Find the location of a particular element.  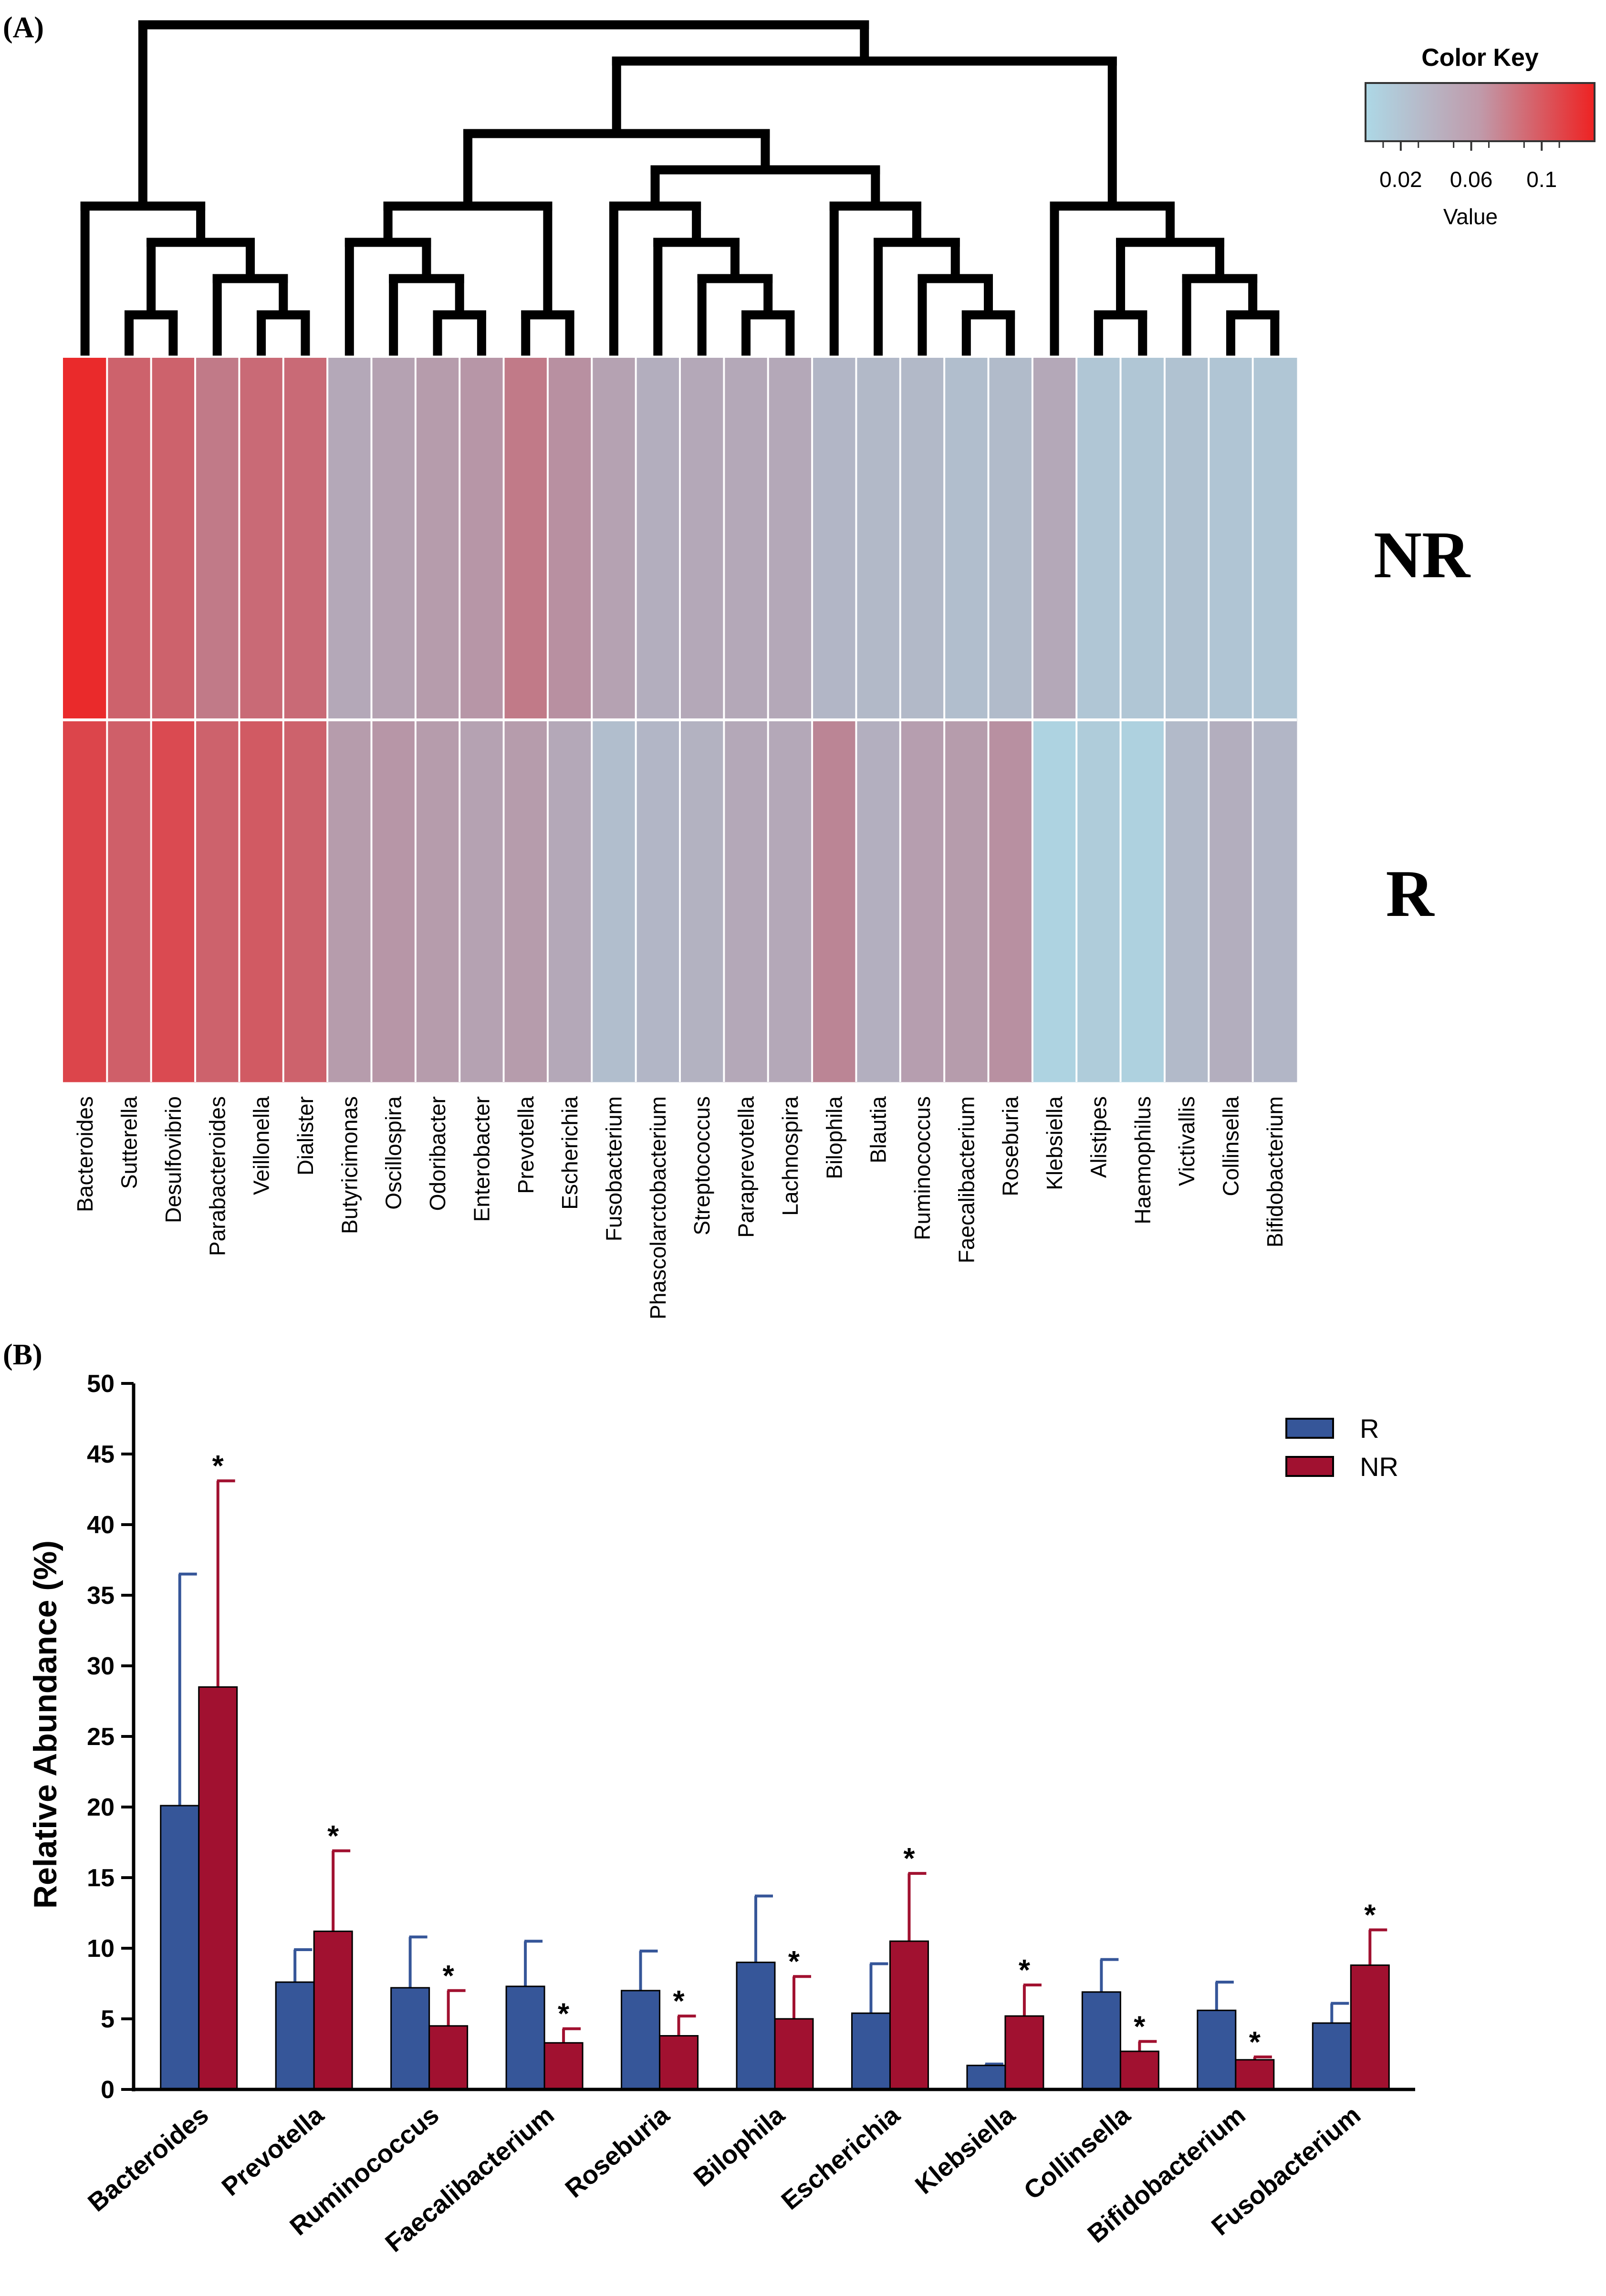

column-label-butyricimonas: Butyricimonas is located at coordinates (350, 1165).